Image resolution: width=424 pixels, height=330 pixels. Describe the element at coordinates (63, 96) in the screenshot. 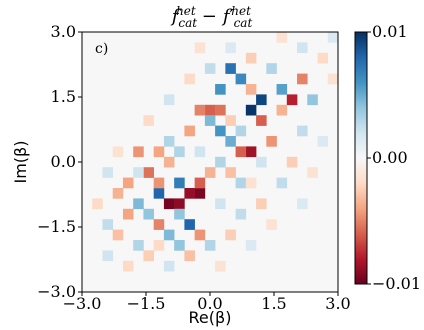

I see `y-tick-label: 1.5` at that location.